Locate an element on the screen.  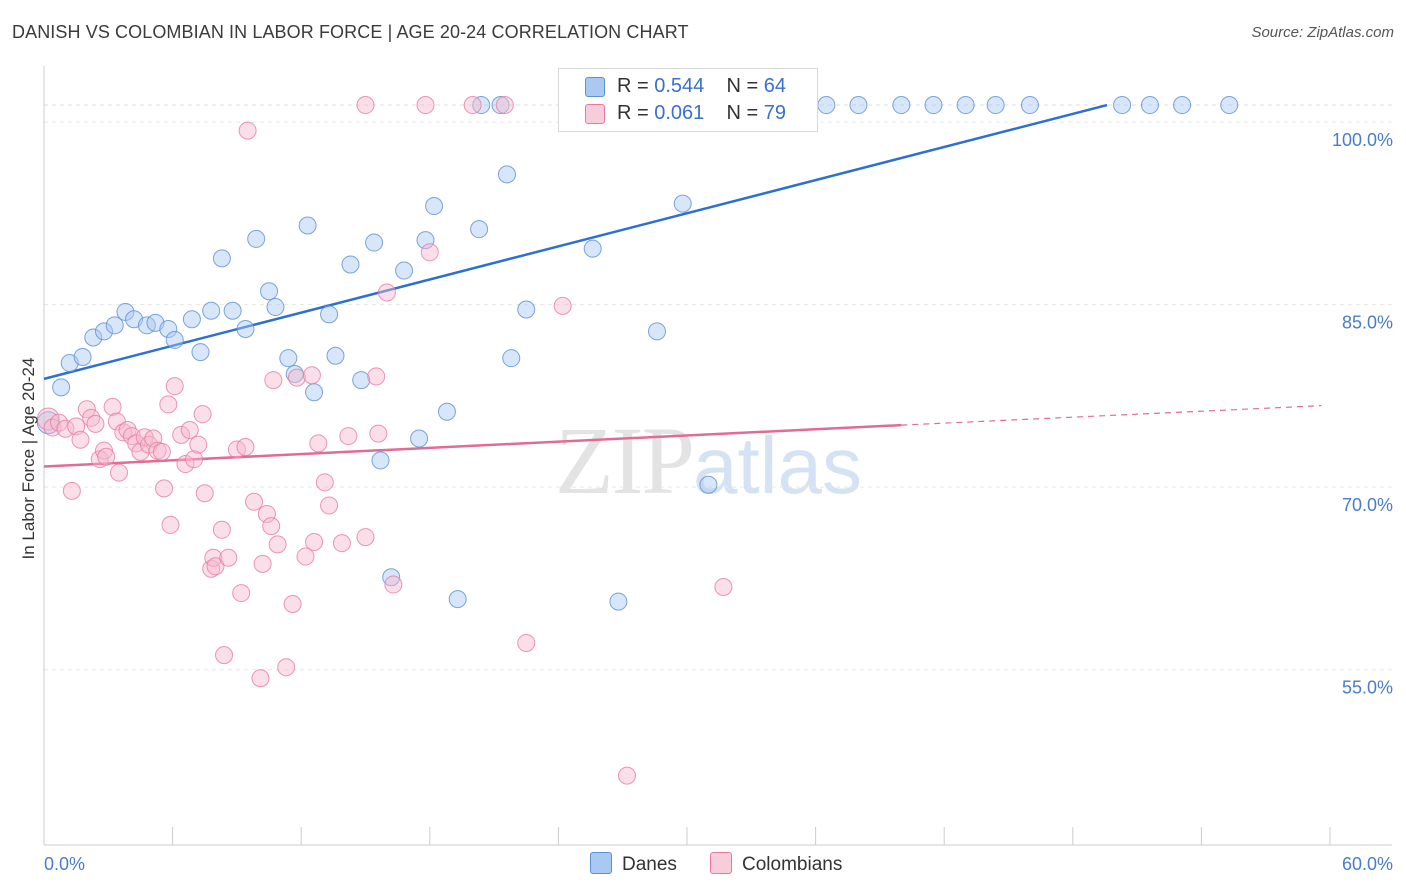
bottom-label-danes: Danes is located at coordinates (649, 864).